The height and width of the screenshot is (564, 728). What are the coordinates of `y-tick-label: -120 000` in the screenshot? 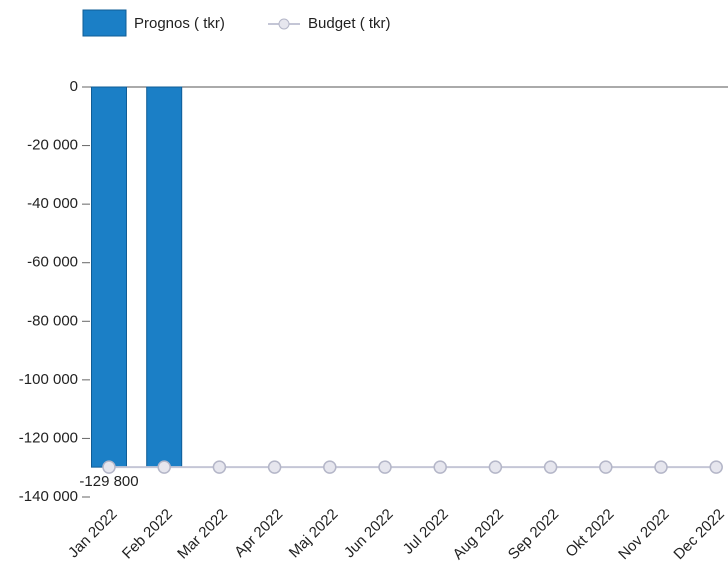 It's located at (48, 437).